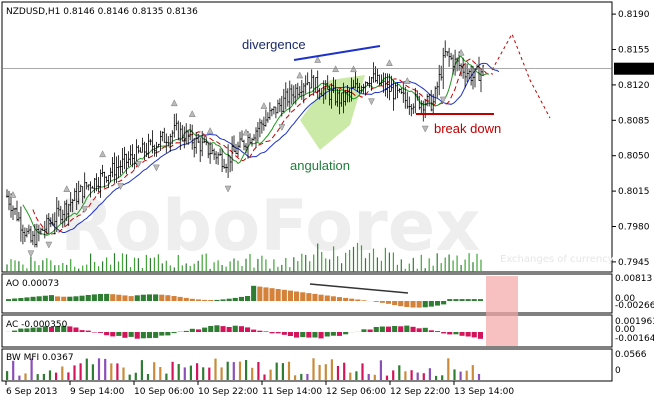 The image size is (654, 400). Describe the element at coordinates (270, 226) in the screenshot. I see `watermark: RoboForex` at that location.